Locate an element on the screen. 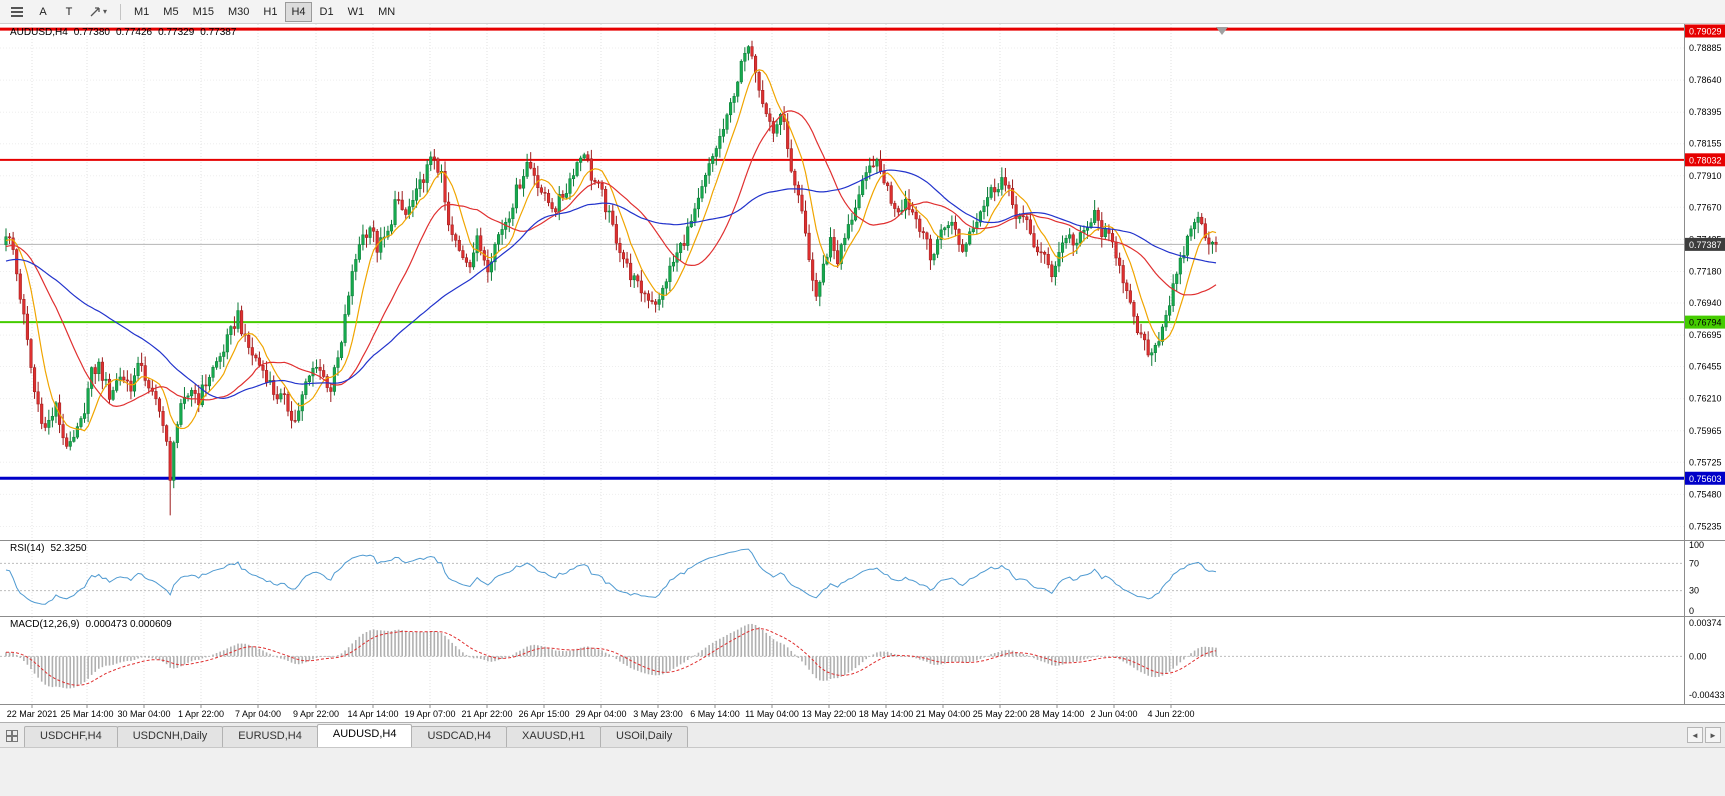  rsi-canvas: 100 70 30 0 is located at coordinates (862, 578).